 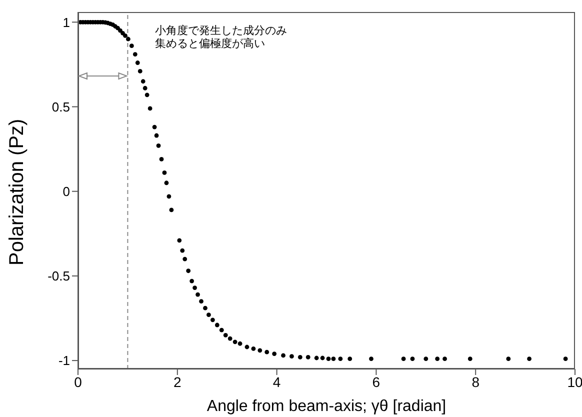 I want to click on x-axis-title: Angle from beam-axis; γθ [radian], so click(x=326, y=406).